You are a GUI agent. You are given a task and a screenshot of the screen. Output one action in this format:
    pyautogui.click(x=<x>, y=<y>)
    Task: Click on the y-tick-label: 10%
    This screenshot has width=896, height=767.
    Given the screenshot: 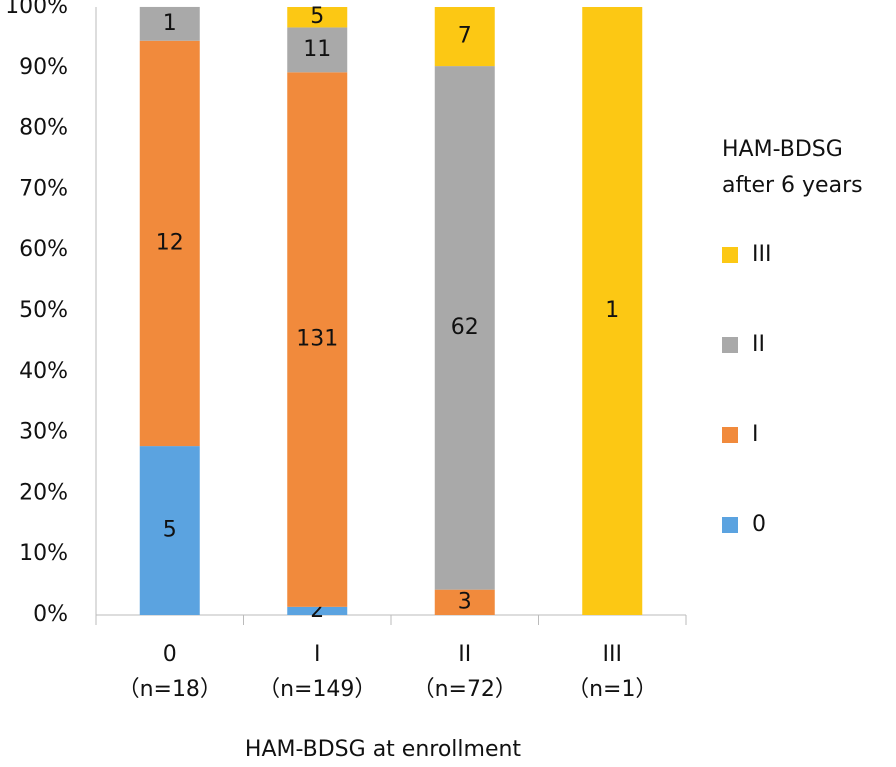 What is the action you would take?
    pyautogui.click(x=43, y=553)
    